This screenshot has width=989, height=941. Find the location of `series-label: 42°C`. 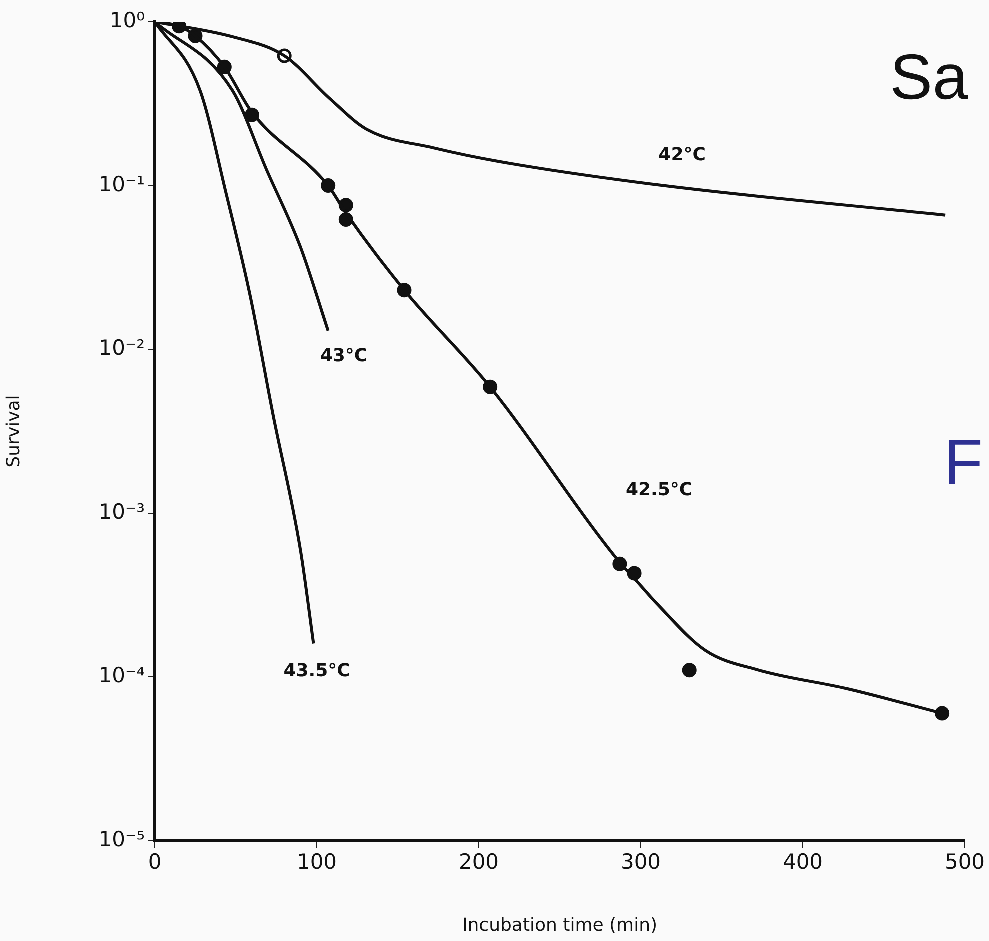

series-label: 42°C is located at coordinates (682, 155).